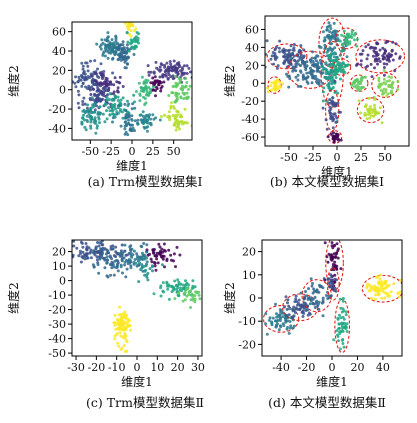 Image resolution: width=417 pixels, height=423 pixels. What do you see at coordinates (132, 151) in the screenshot?
I see `x-tick-label: 0` at bounding box center [132, 151].